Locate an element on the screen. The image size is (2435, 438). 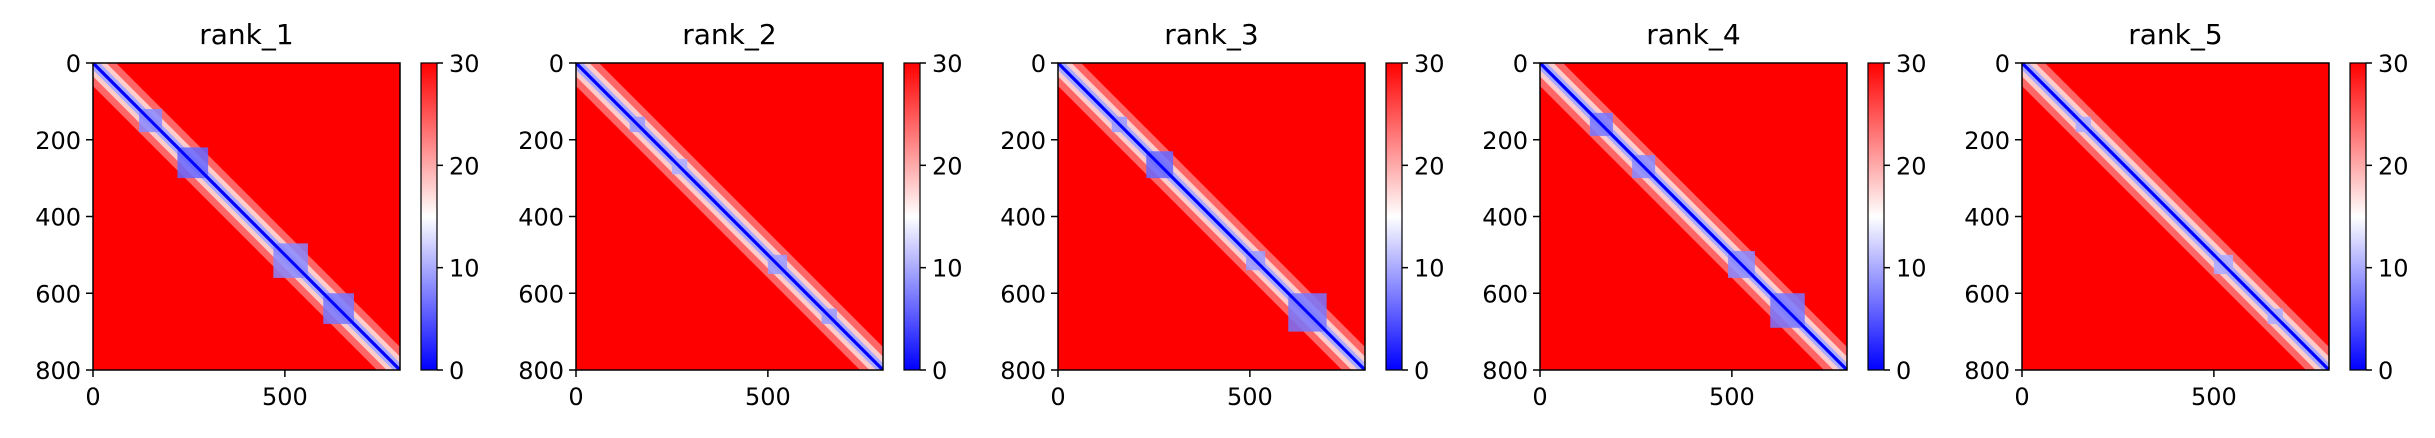
panel-title: rank_1 is located at coordinates (246, 34).